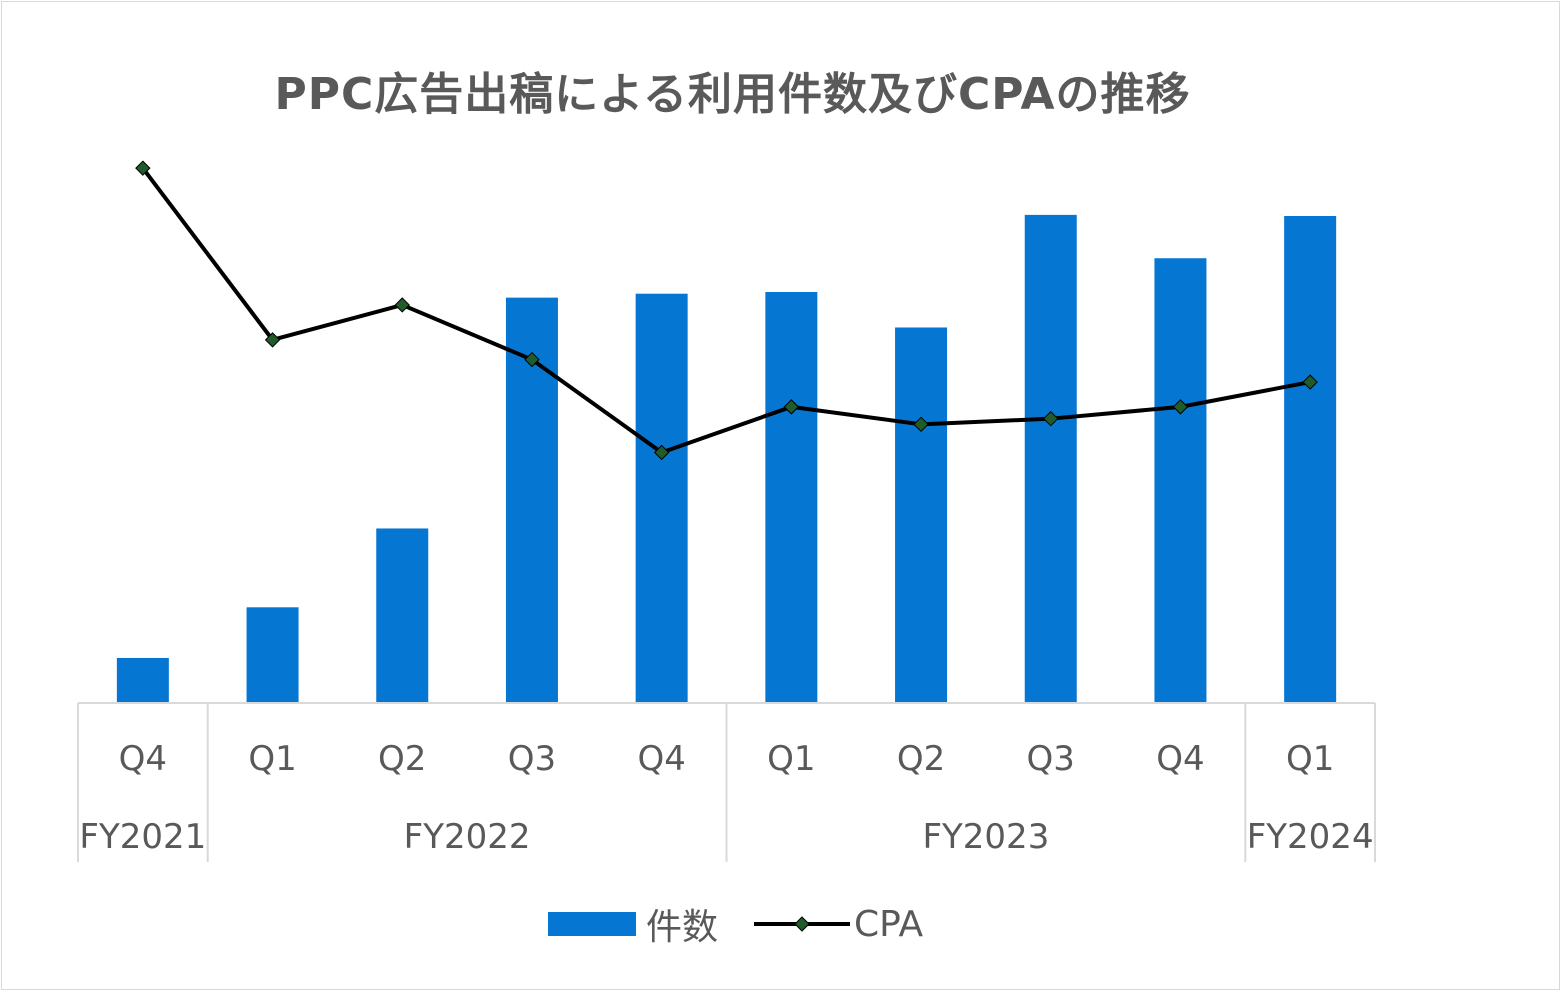 The height and width of the screenshot is (993, 1563). Describe the element at coordinates (802, 924) in the screenshot. I see `legend-line-swatch` at that location.